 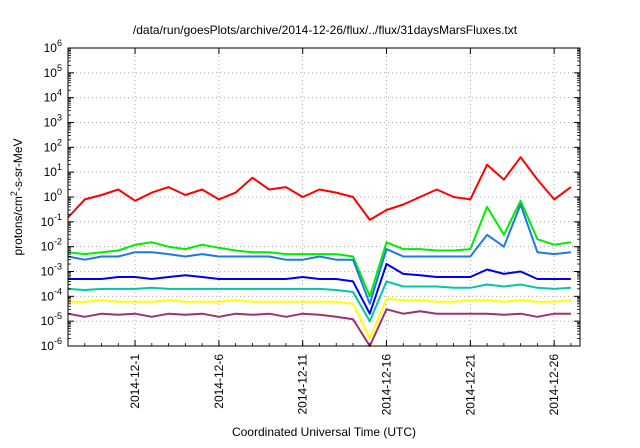 I want to click on x-tick-label: 2014-12-6, so click(x=219, y=381).